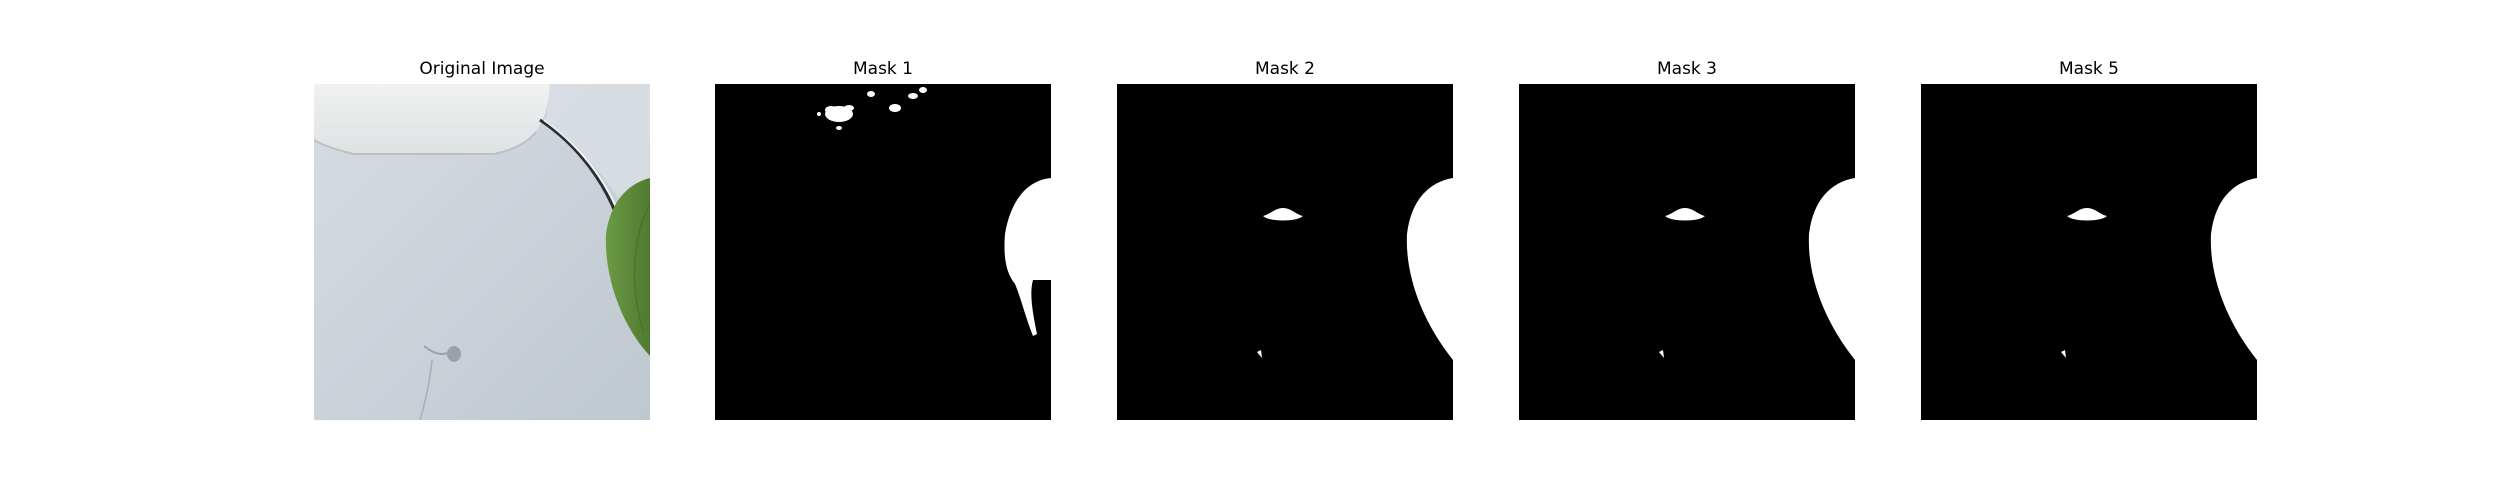 This screenshot has width=2500, height=500. I want to click on panel-mask-1: Mask 1, so click(883, 250).